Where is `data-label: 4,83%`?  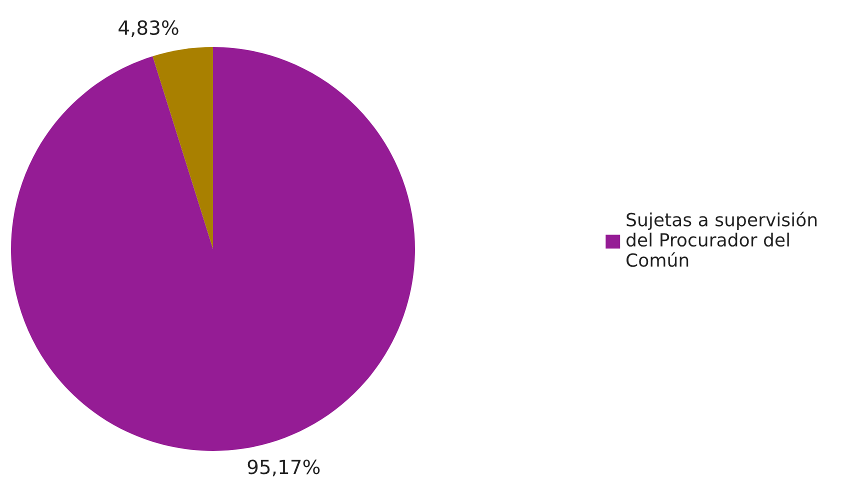 data-label: 4,83% is located at coordinates (148, 28).